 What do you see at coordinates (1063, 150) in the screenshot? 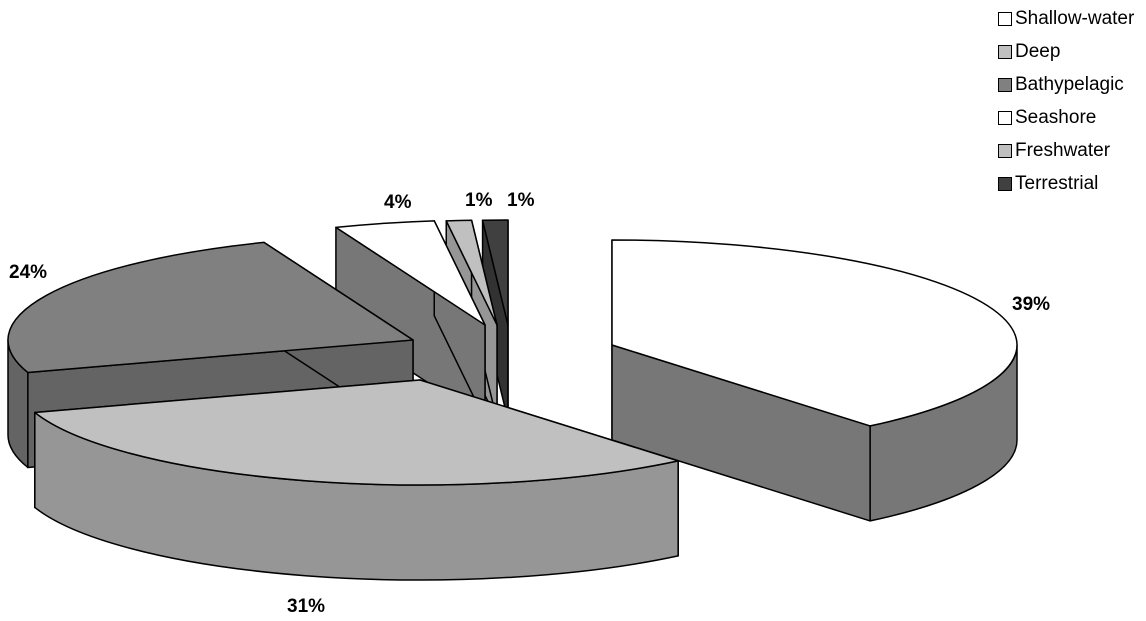
I see `legend-label: Freshwater` at bounding box center [1063, 150].